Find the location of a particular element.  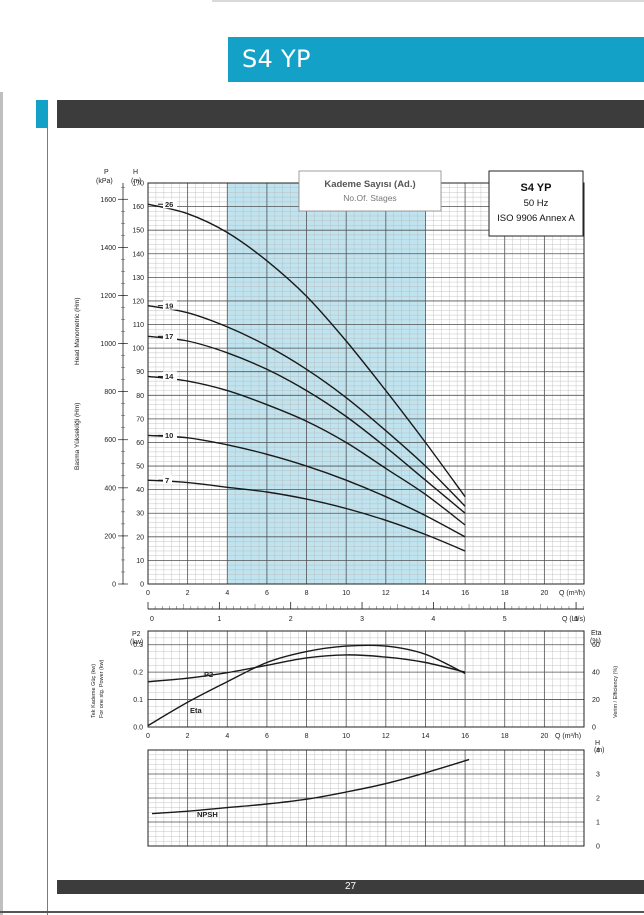

ylabel-head-manometric: Head Manometric (Hm) is located at coordinates (77, 331).